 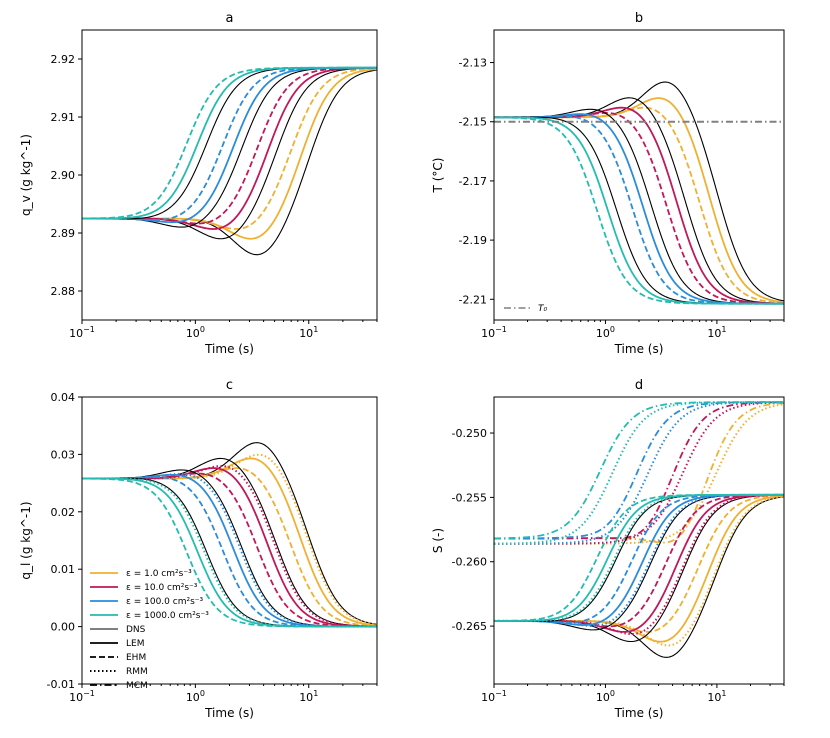 What do you see at coordinates (63, 627) in the screenshot?
I see `y-tick-label: 0.00` at bounding box center [63, 627].